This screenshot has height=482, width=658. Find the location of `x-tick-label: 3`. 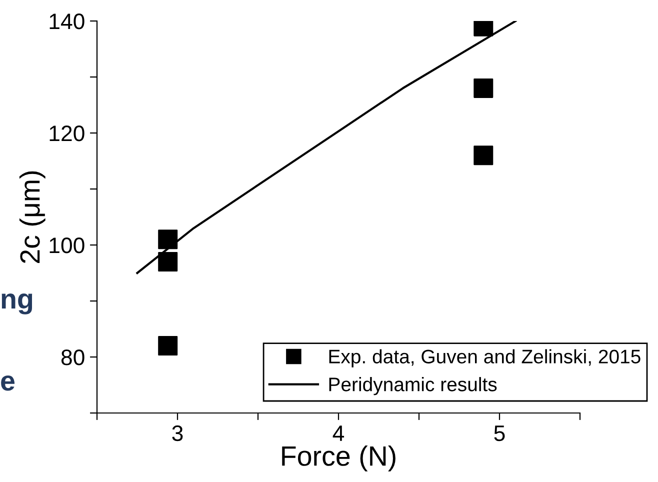

x-tick-label: 3 is located at coordinates (177, 433).